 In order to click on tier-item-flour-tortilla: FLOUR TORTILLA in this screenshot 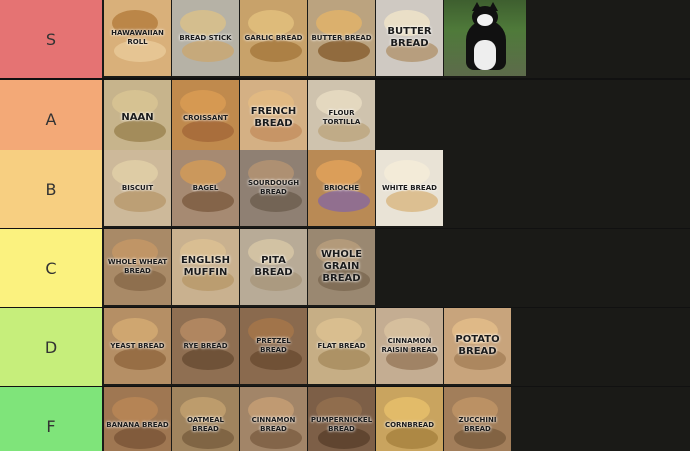, I will do `click(341, 118)`.